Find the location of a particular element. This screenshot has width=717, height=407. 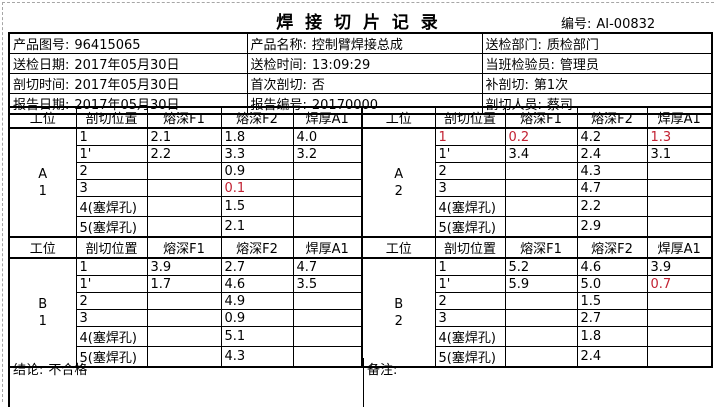

data-cell: 3.1 is located at coordinates (679, 154).